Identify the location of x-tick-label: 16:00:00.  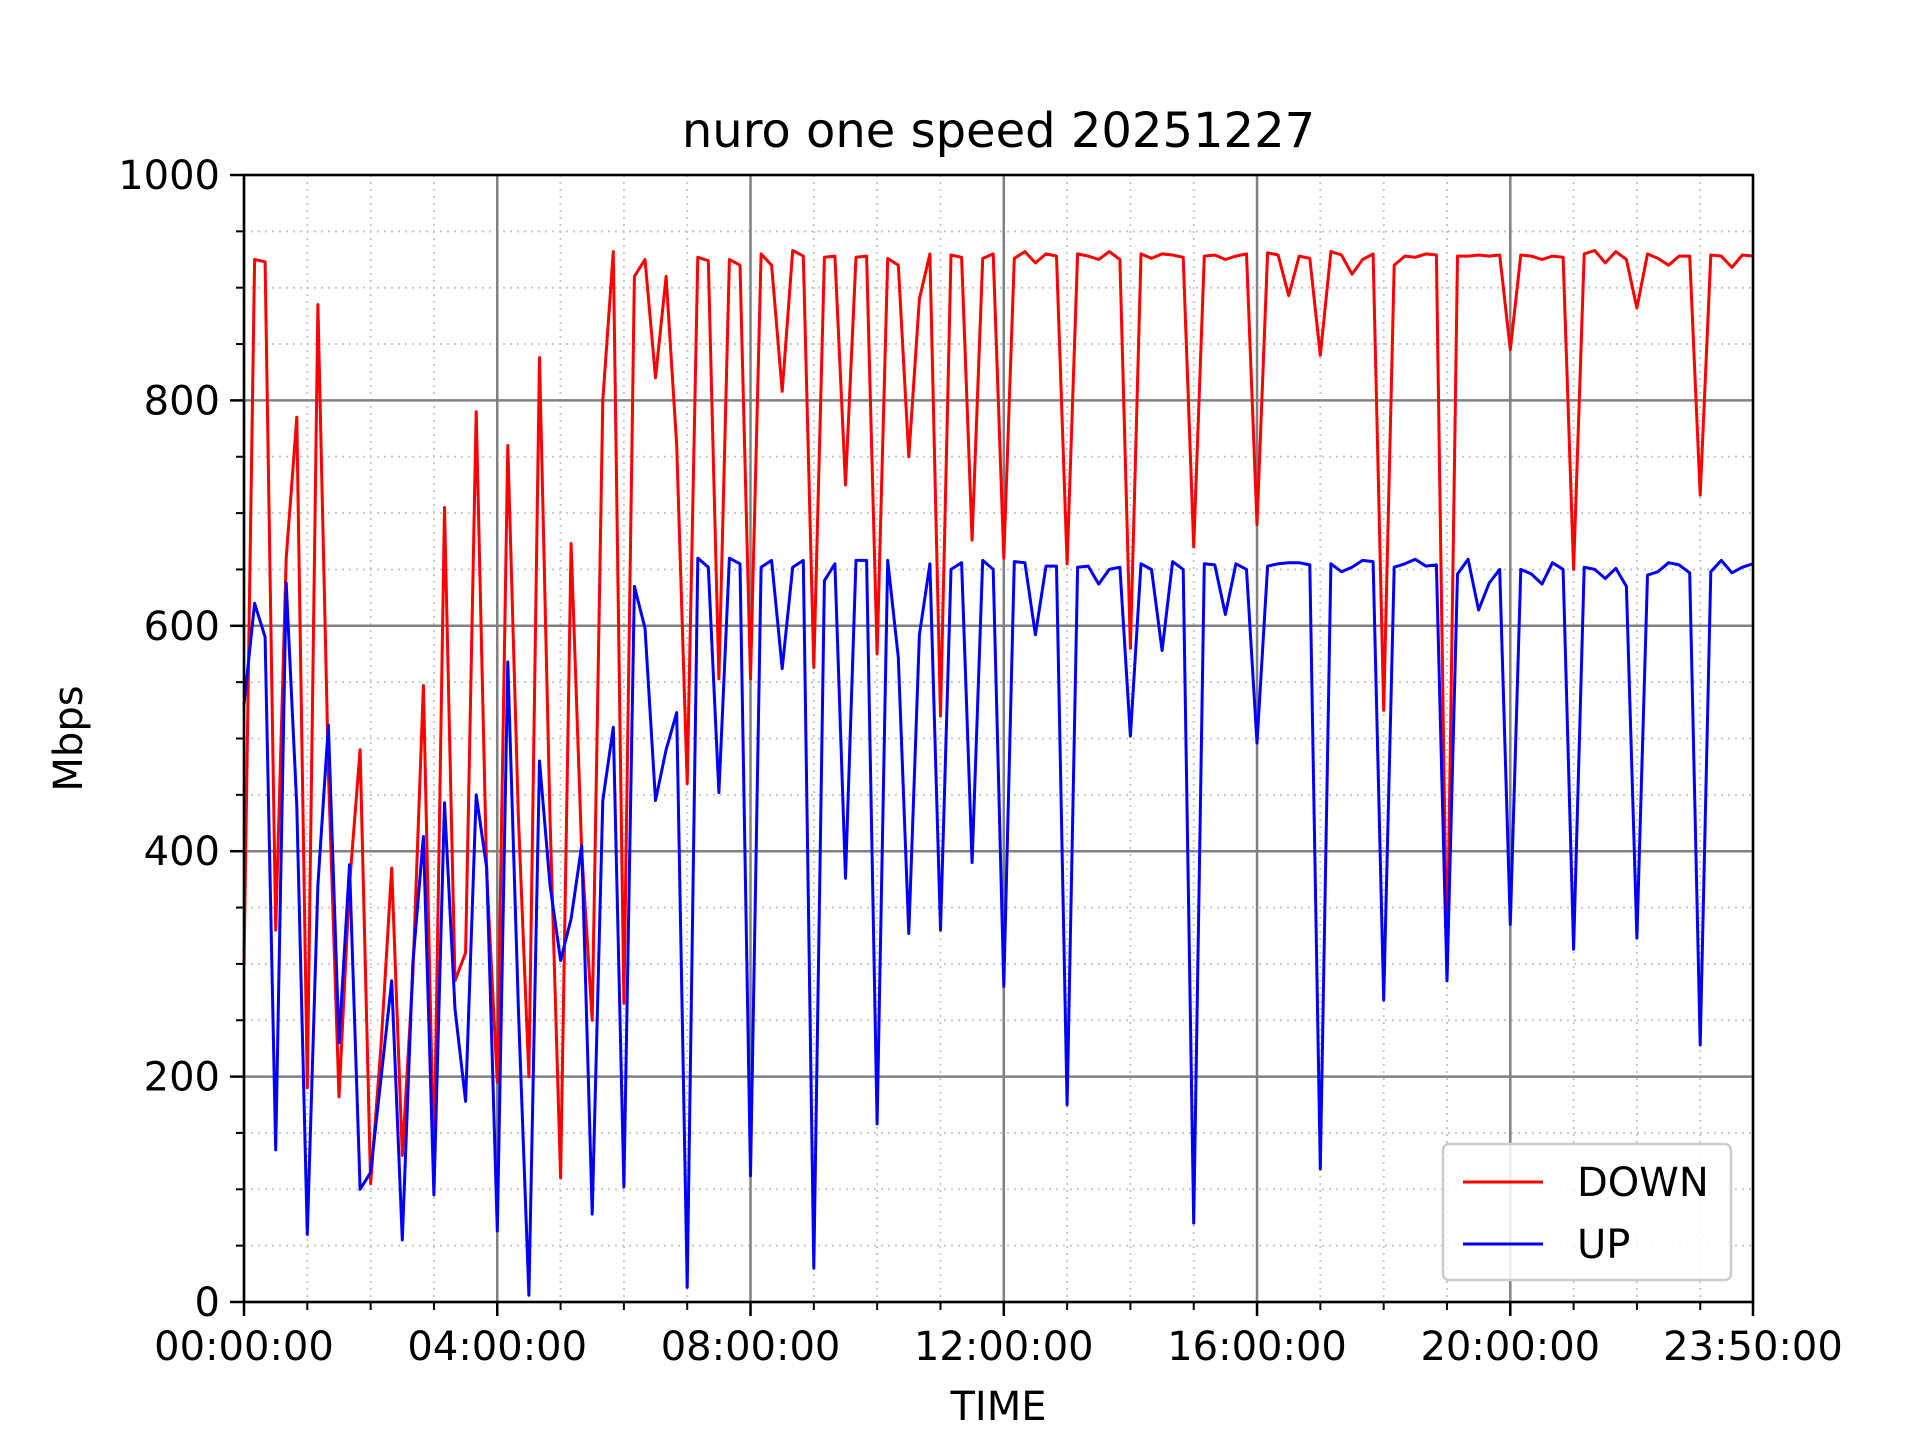
(1257, 1347).